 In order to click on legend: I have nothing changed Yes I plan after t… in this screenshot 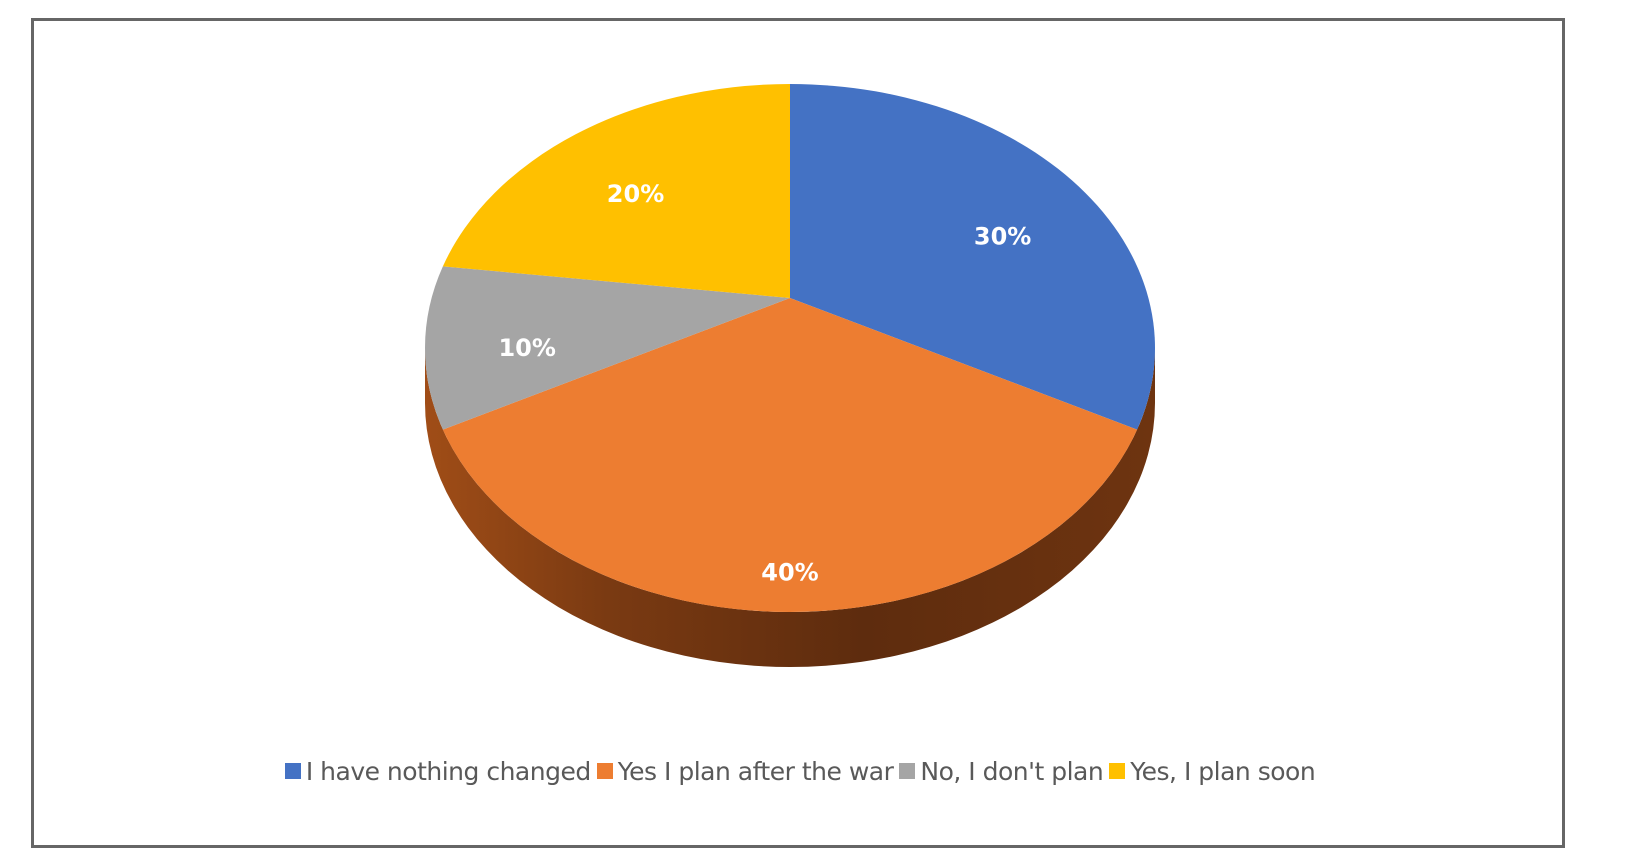, I will do `click(800, 771)`.